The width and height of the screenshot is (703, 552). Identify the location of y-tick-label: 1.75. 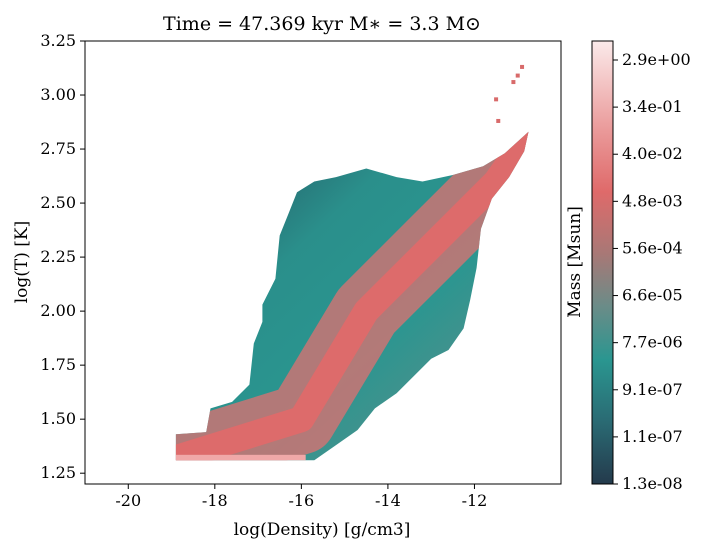
(58, 364).